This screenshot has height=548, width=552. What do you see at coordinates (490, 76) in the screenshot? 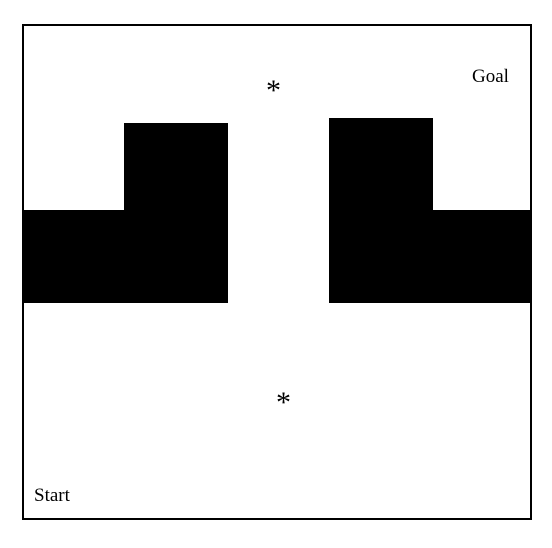
I see `goal-label: Goal` at bounding box center [490, 76].